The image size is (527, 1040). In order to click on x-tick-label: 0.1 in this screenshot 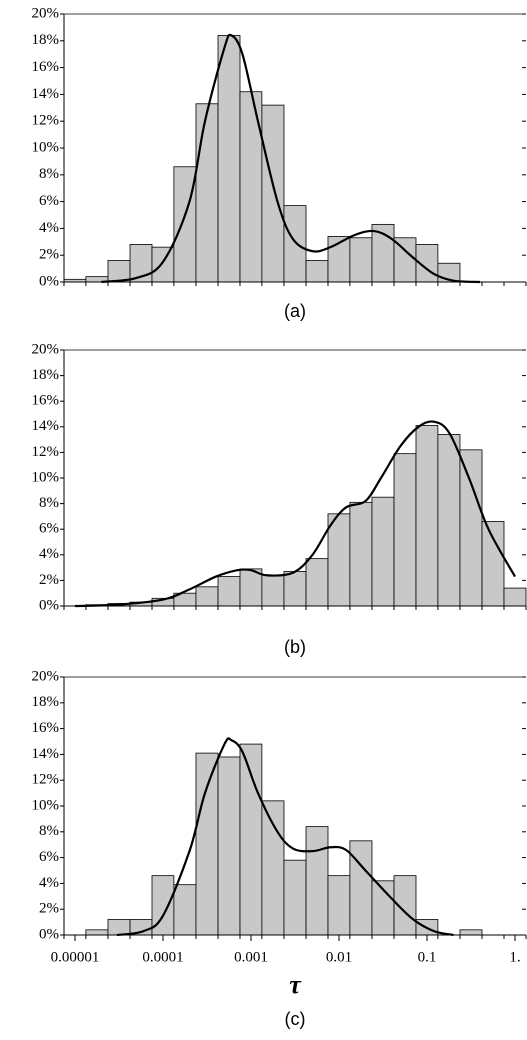, I will do `click(427, 957)`.